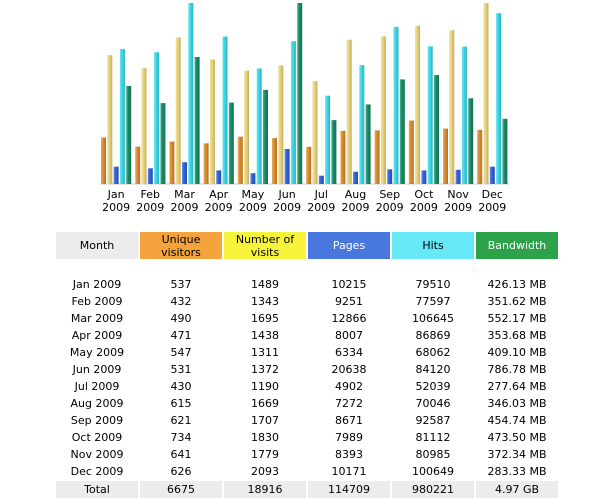 The width and height of the screenshot is (596, 498). I want to click on cell-unique: 621, so click(181, 420).